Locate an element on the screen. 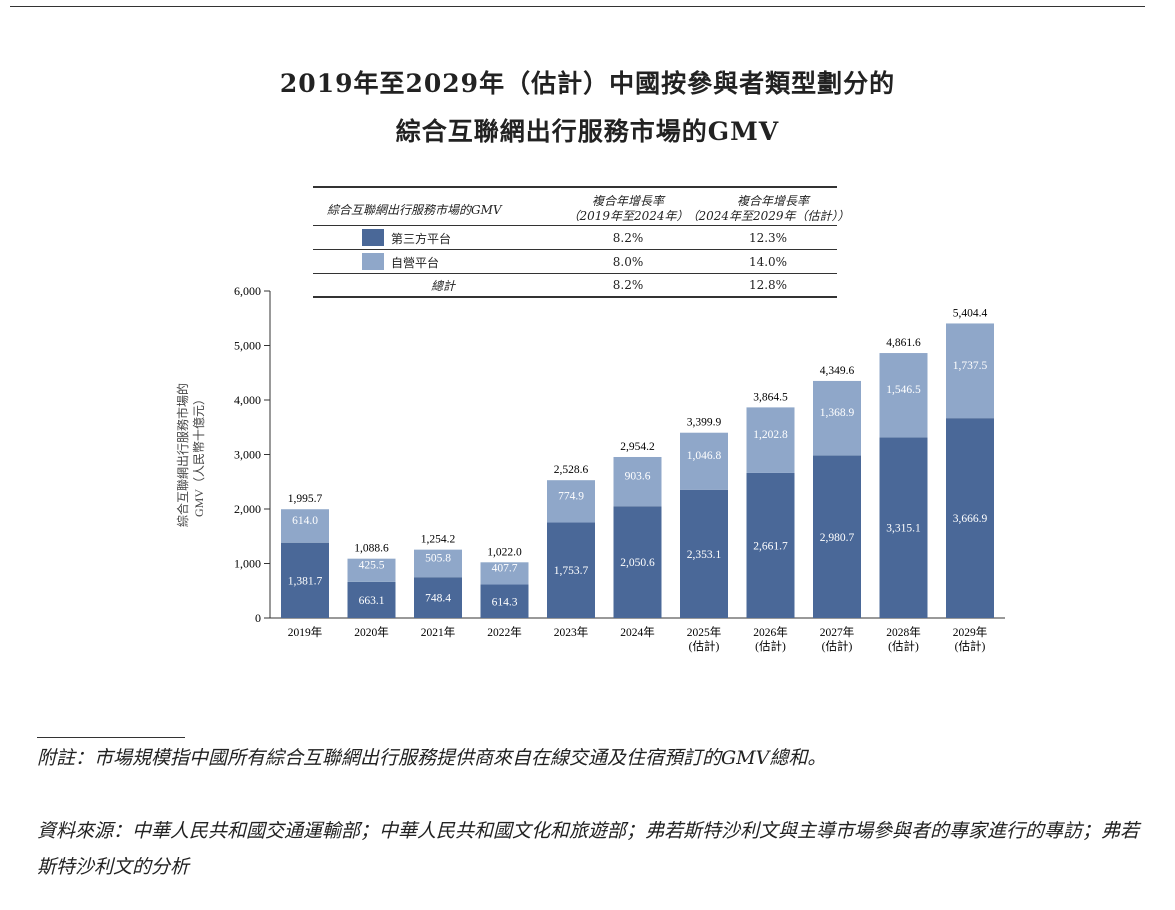 The width and height of the screenshot is (1175, 910). data-label: 505.8 is located at coordinates (438, 558).